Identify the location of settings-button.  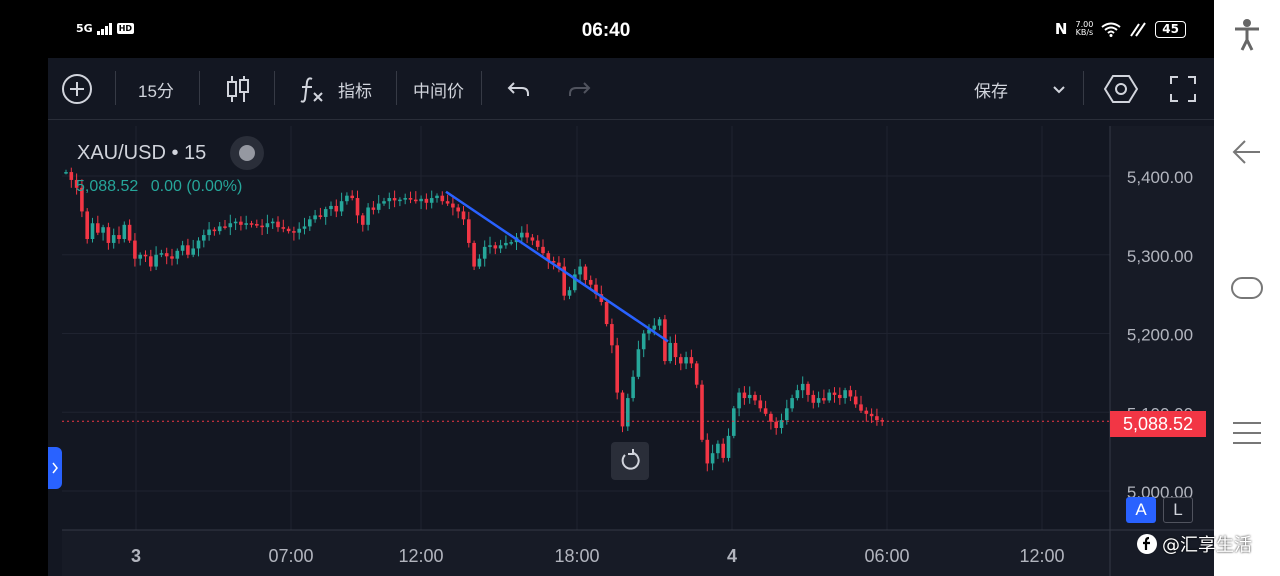
(1121, 89).